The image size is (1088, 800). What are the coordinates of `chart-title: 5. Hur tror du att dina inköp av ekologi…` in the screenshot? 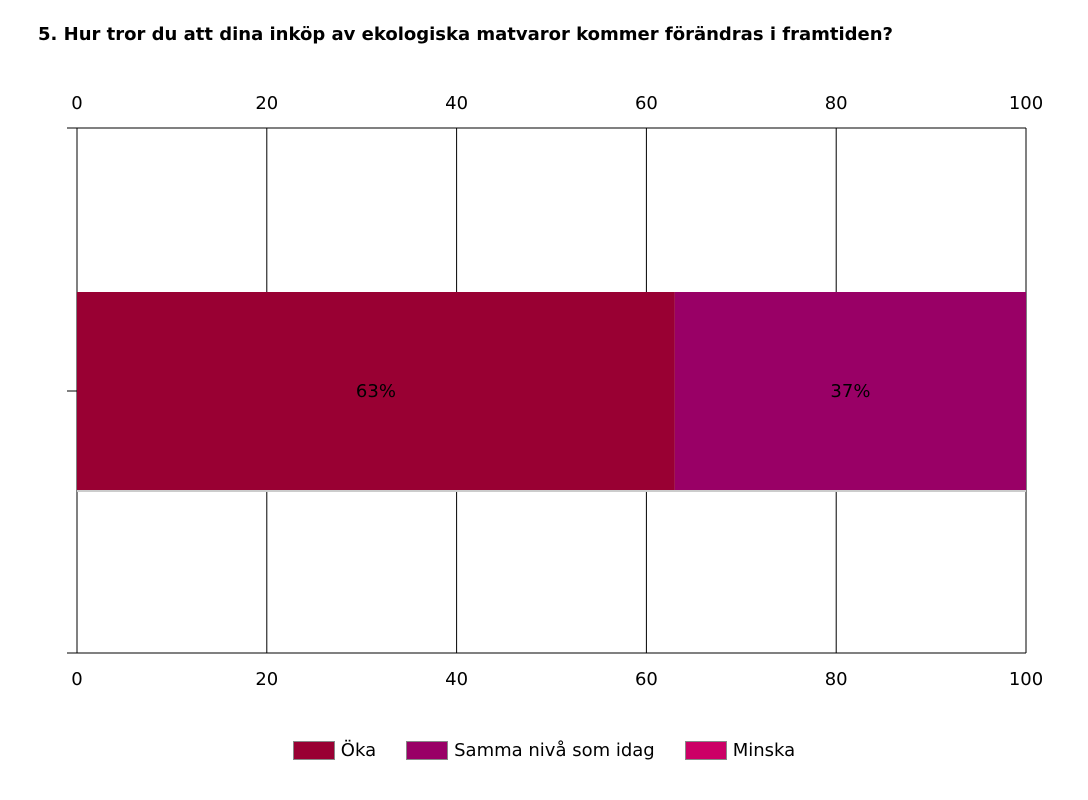 It's located at (465, 34).